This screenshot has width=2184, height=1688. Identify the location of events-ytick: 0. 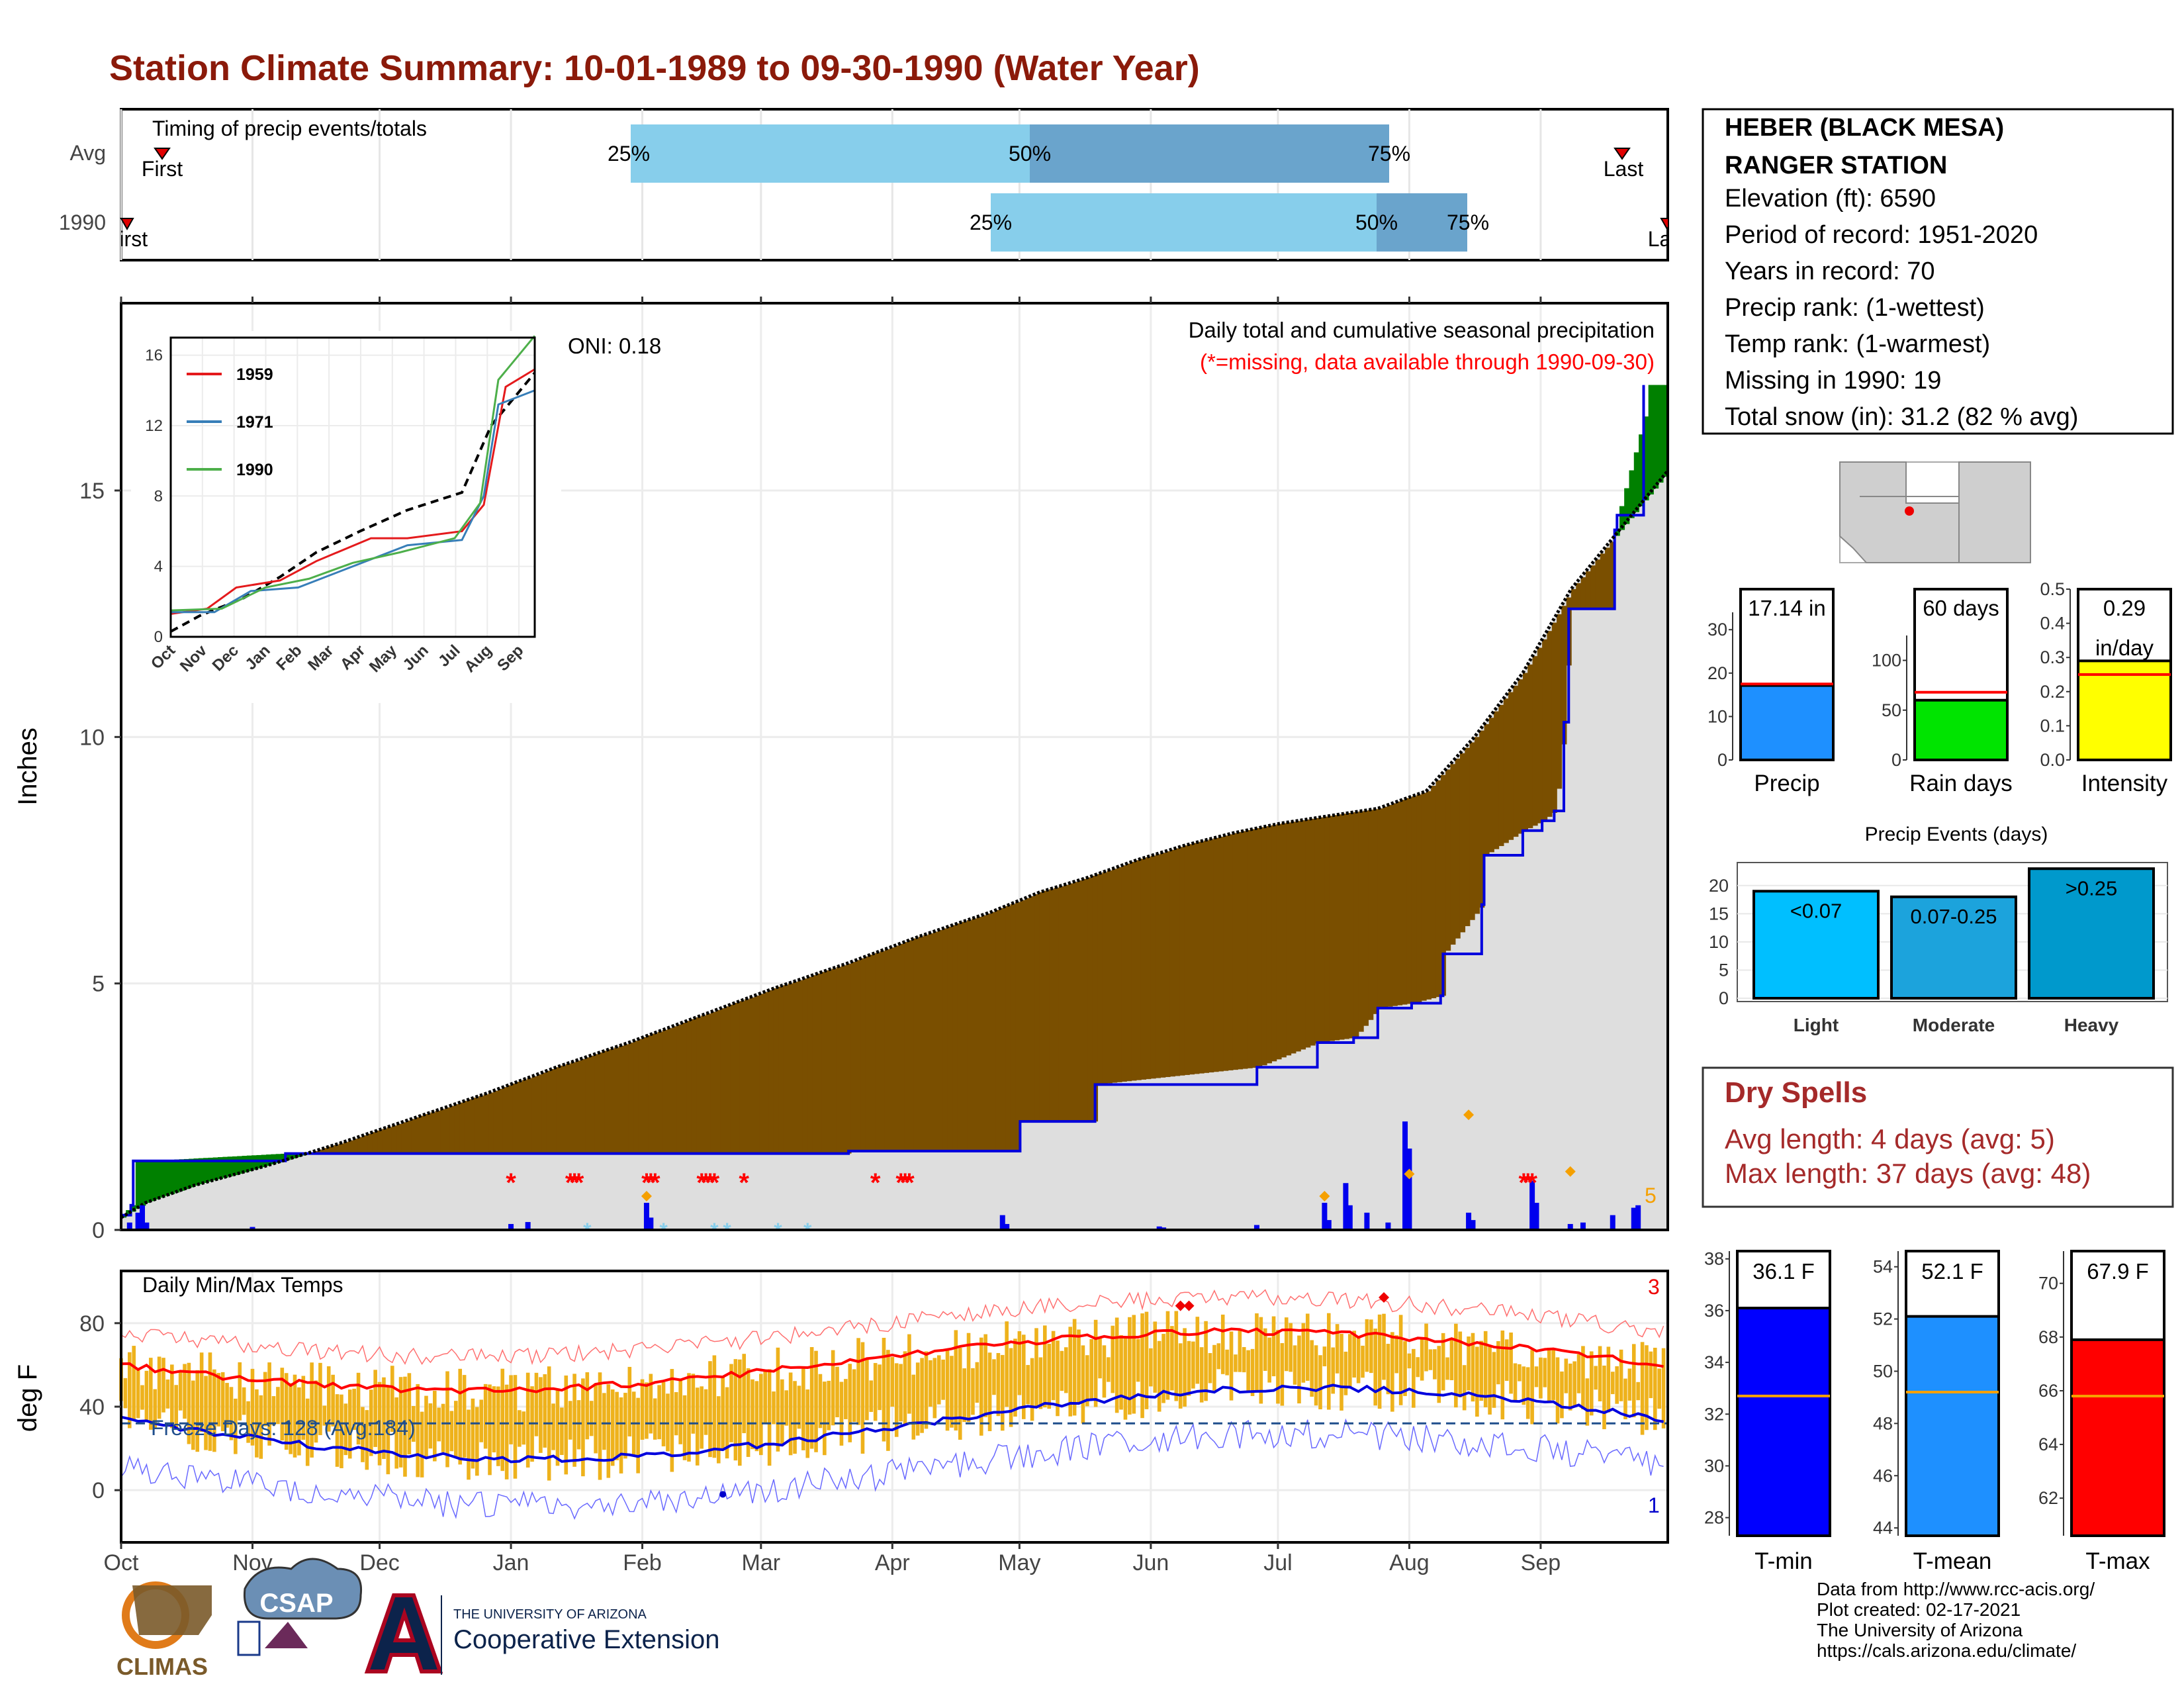
(1724, 998).